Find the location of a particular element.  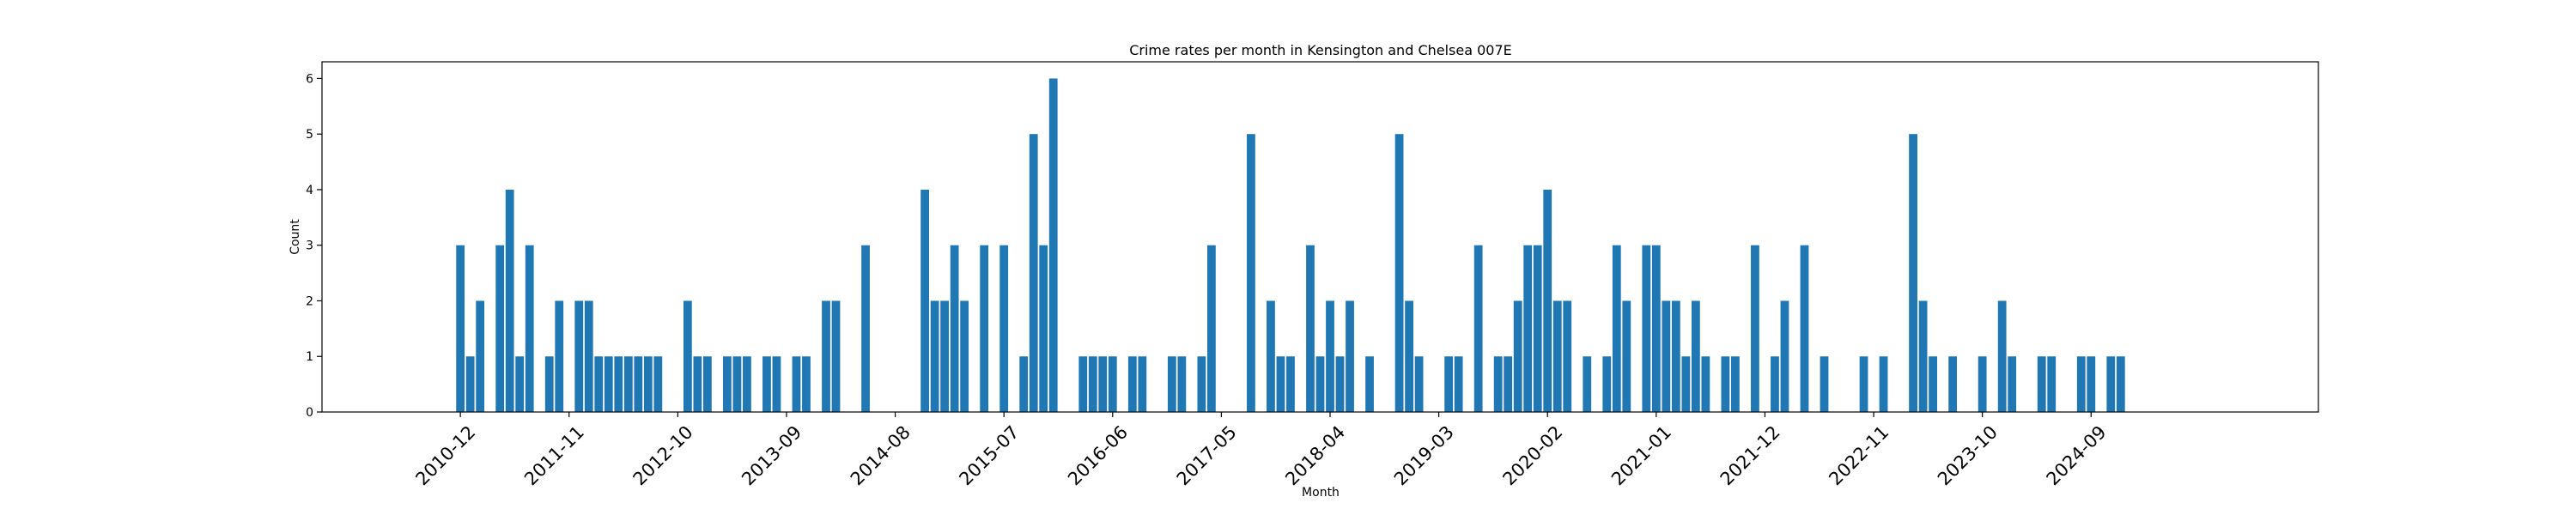

x-axis-label: Month is located at coordinates (1321, 493).